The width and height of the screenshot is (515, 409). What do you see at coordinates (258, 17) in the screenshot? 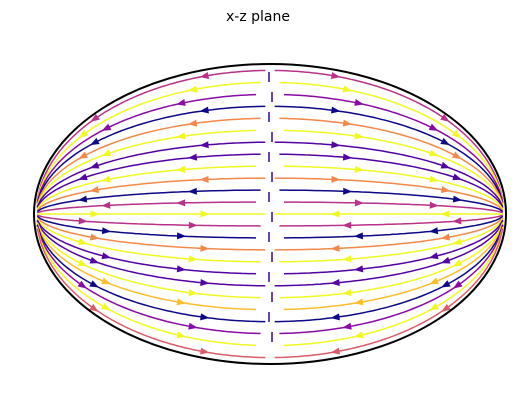
I see `plot-title: x-z plane` at bounding box center [258, 17].